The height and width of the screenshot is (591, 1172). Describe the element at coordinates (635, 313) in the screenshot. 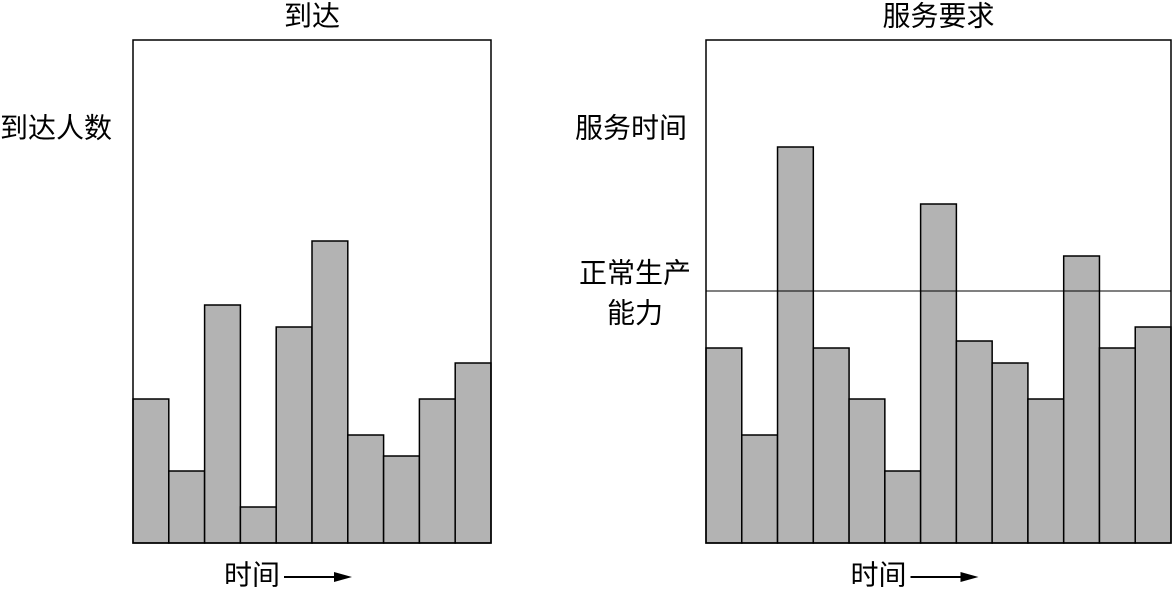

I see `reference-label: 能力` at that location.